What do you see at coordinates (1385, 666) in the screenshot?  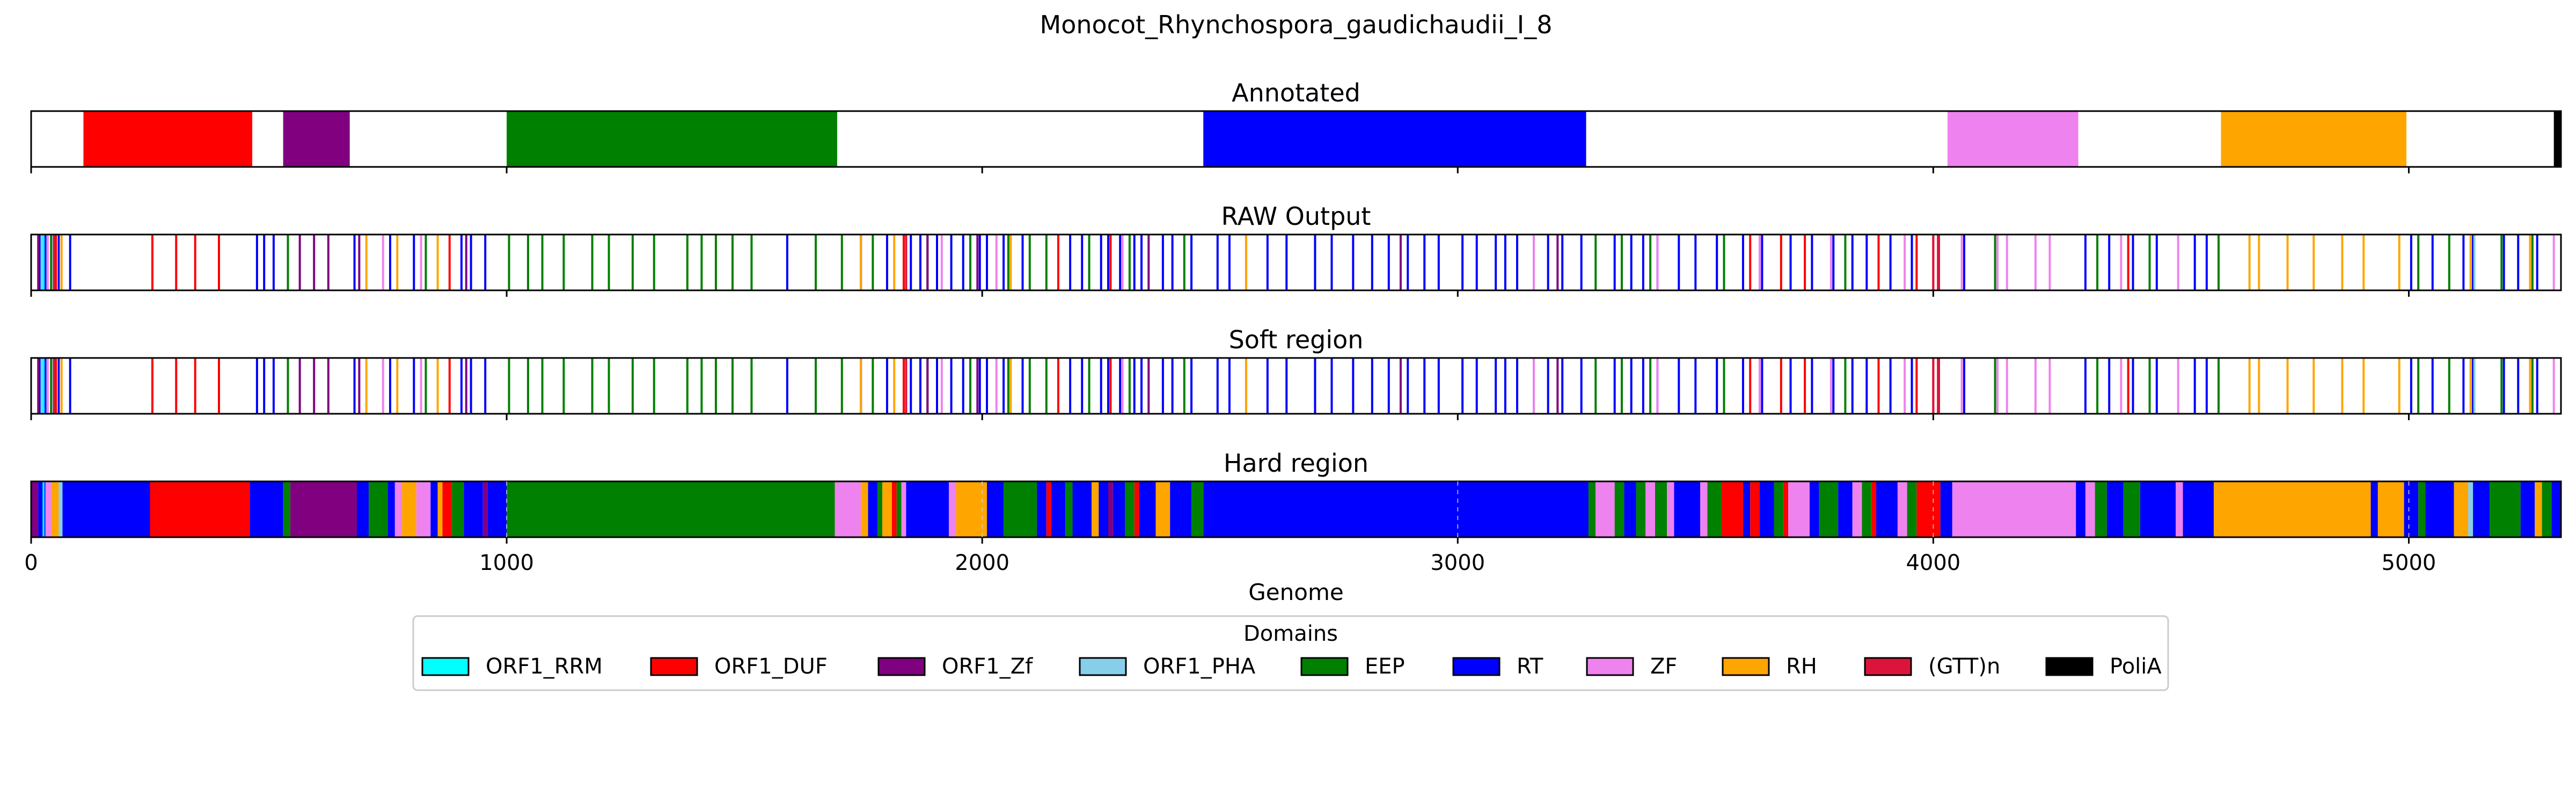 I see `legend-label: EEP` at bounding box center [1385, 666].